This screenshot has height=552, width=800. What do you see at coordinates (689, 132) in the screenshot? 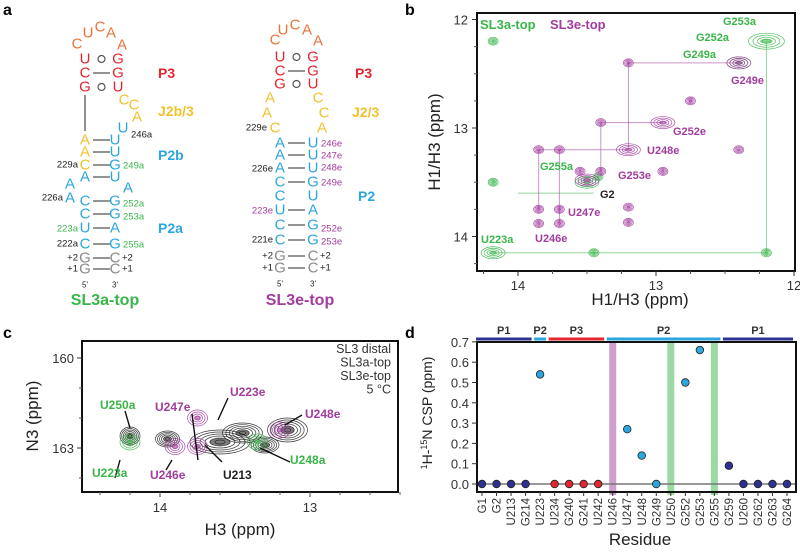
I see `peak-label: G252e` at bounding box center [689, 132].